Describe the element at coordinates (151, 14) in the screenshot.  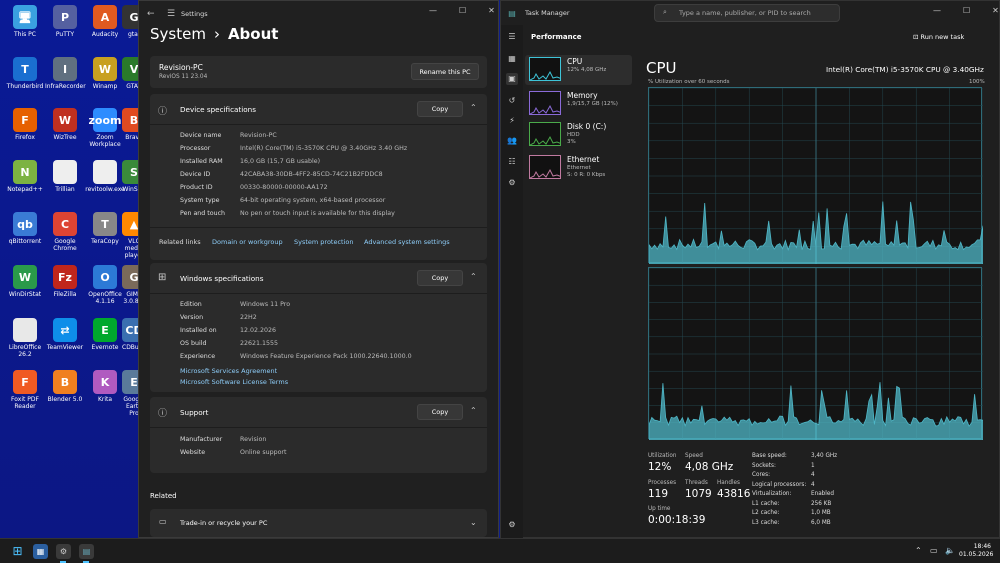
I see `back-arrow-icon: ←` at that location.